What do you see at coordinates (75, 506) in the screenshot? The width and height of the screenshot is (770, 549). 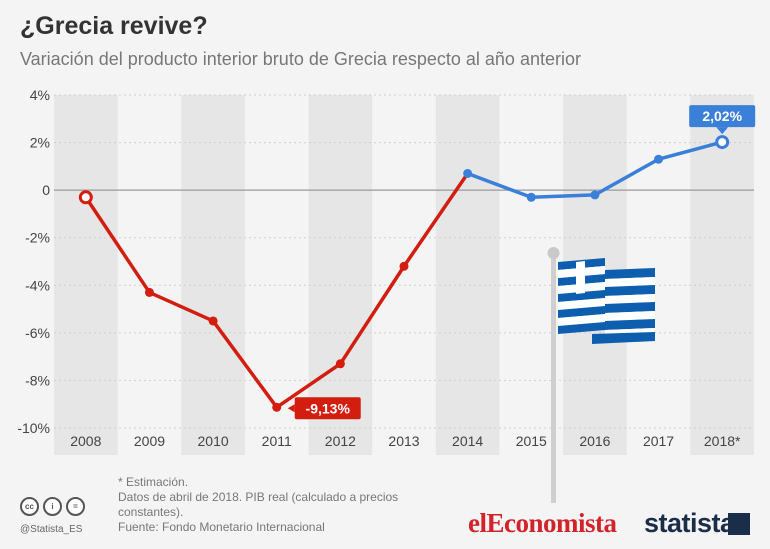 I see `nd-icon: =` at bounding box center [75, 506].